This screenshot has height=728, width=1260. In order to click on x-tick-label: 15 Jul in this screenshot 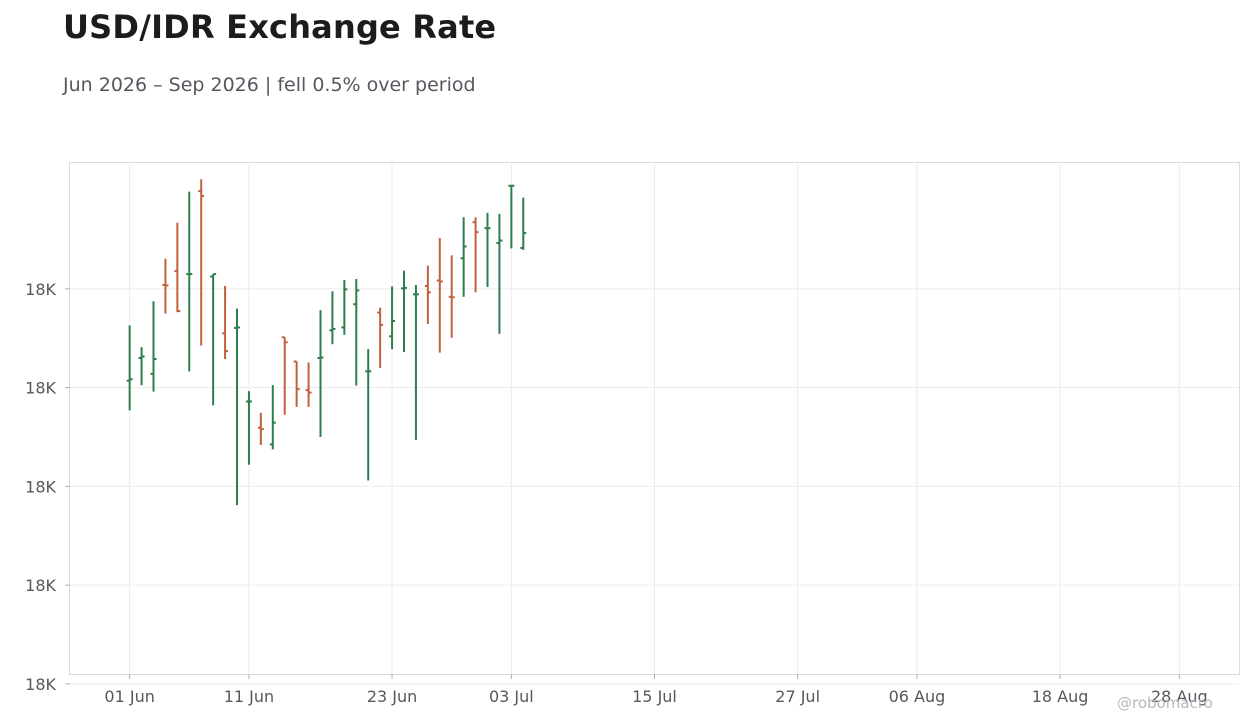, I will do `click(654, 696)`.